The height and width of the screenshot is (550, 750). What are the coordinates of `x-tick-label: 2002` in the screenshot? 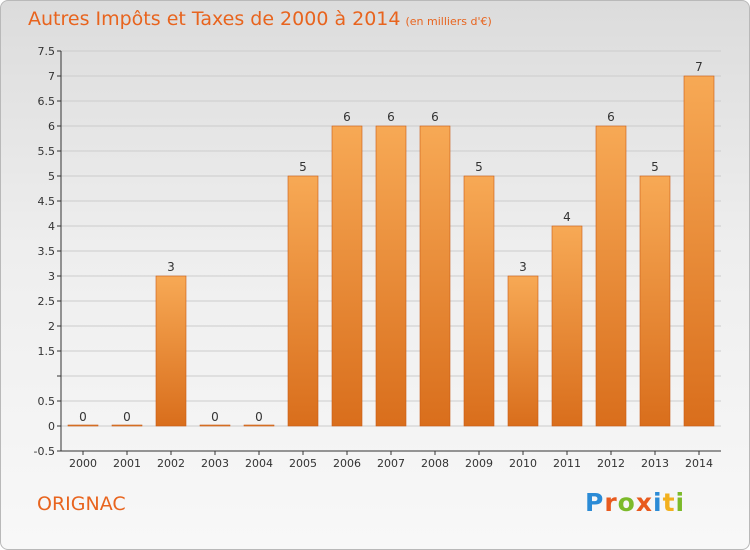 It's located at (171, 463).